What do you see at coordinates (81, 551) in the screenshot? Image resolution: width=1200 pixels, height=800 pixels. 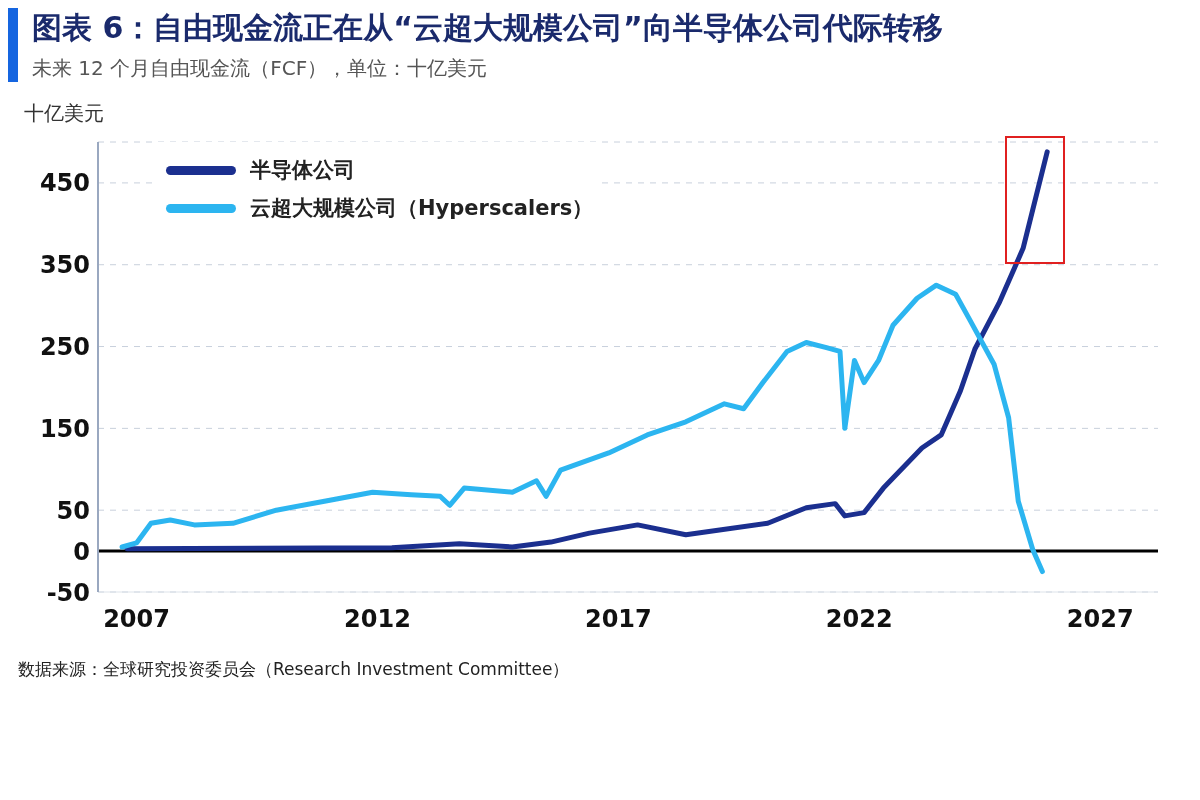 I see `y-tick-label: 0` at bounding box center [81, 551].